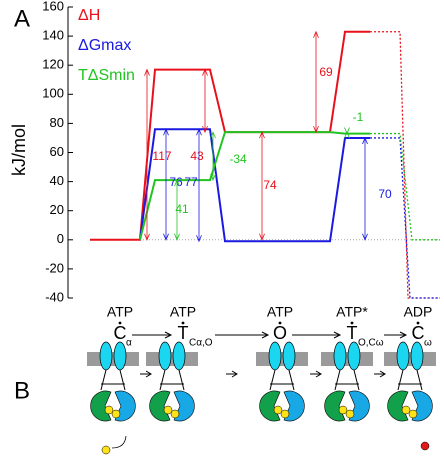 This screenshot has height=465, width=444. Describe the element at coordinates (161, 156) in the screenshot. I see `annotation-label: 117` at that location.